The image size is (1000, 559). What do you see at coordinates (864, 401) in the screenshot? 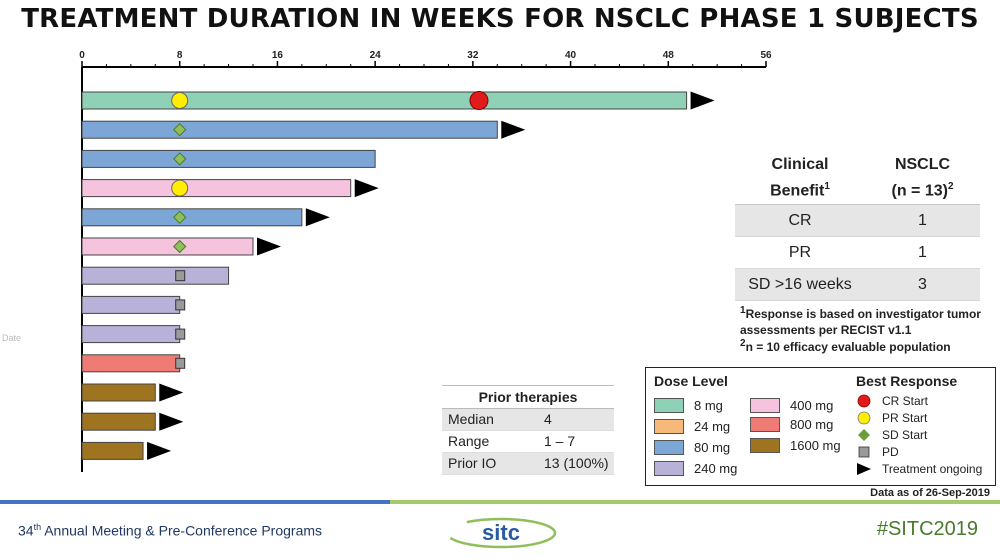
I see `red-circle-icon` at bounding box center [864, 401].